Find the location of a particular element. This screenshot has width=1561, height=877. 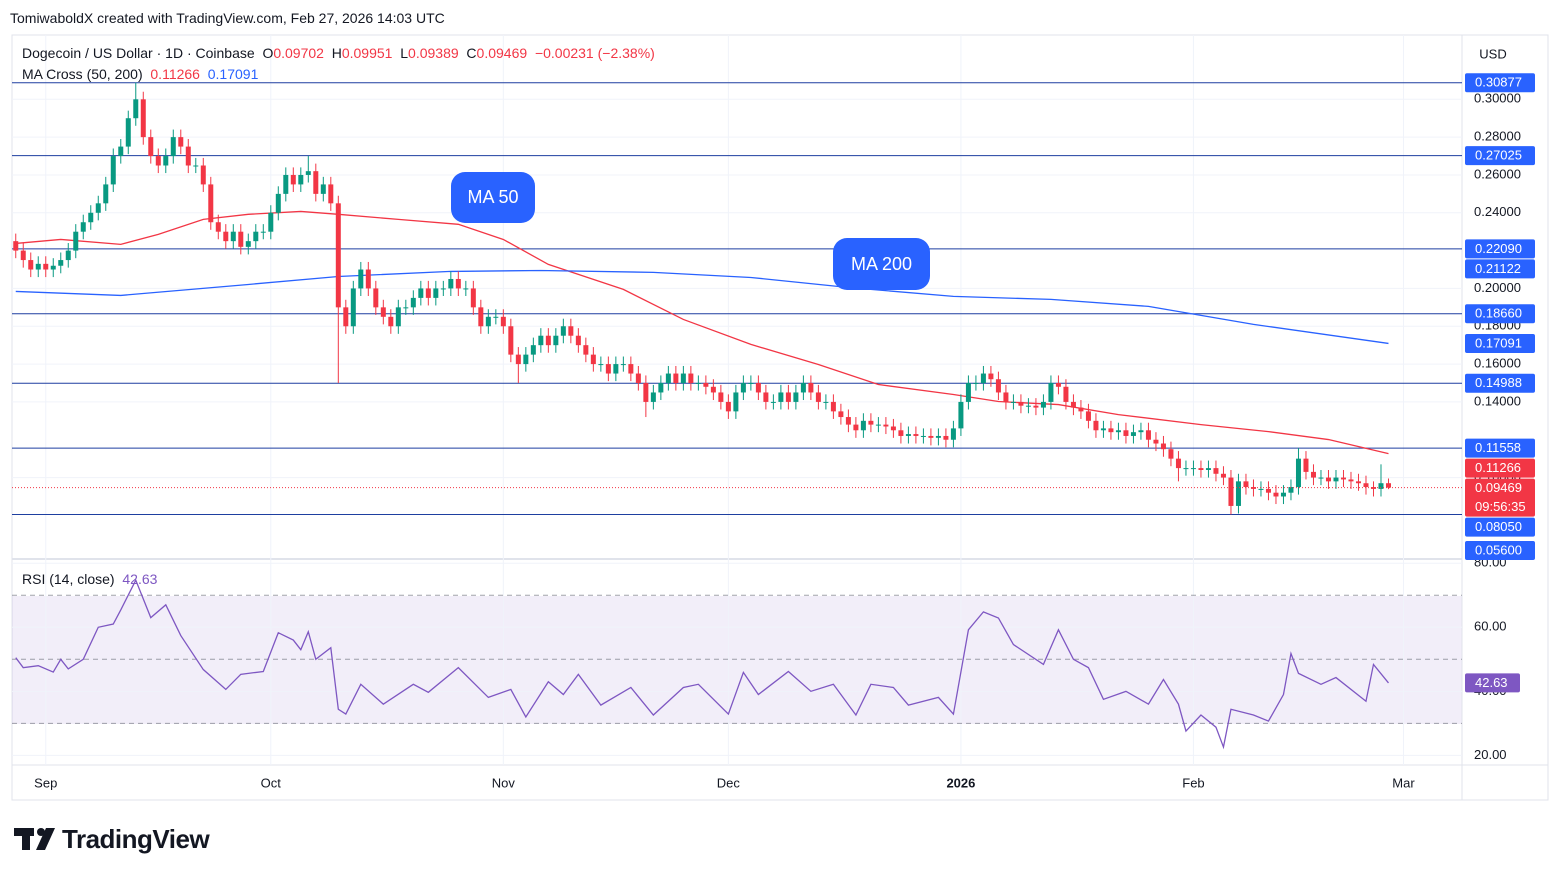

ohlc-value: 0.09951 is located at coordinates (367, 53).